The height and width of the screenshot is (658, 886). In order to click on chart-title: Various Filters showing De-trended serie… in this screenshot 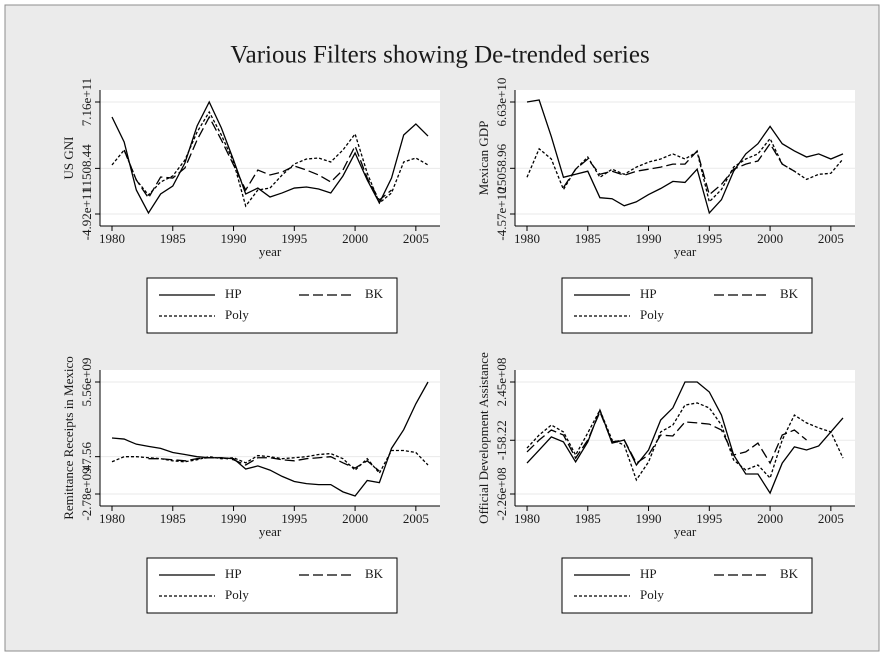, I will do `click(439, 55)`.